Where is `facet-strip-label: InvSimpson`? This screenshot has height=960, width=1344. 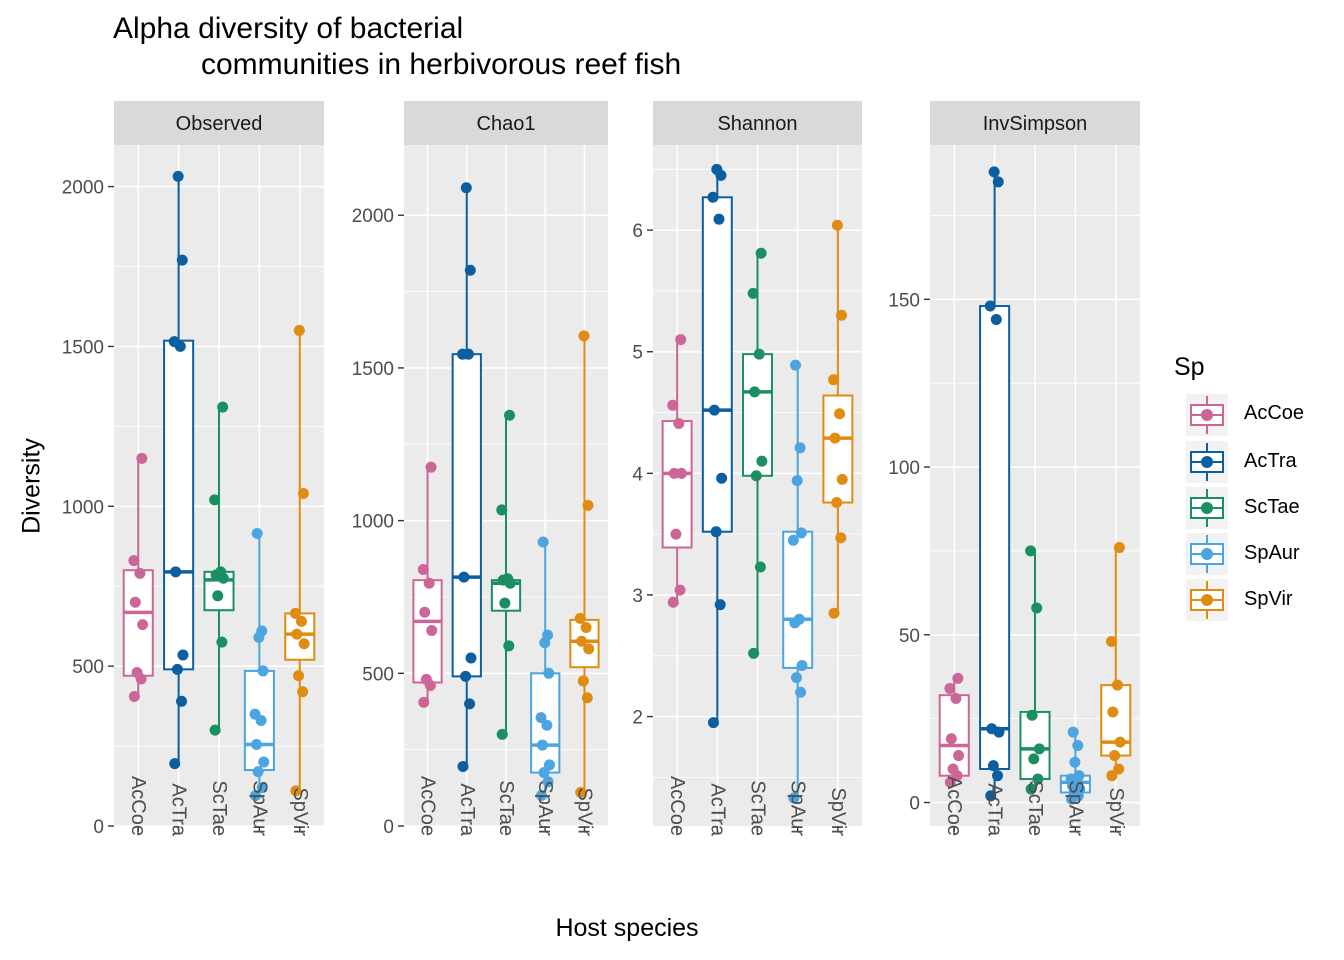
facet-strip-label: InvSimpson is located at coordinates (1035, 124).